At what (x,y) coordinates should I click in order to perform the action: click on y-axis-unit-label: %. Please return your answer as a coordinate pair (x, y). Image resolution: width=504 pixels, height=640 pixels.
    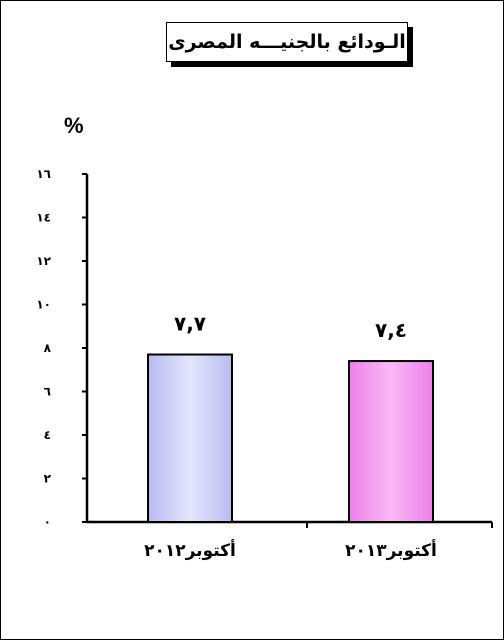
    Looking at the image, I should click on (74, 125).